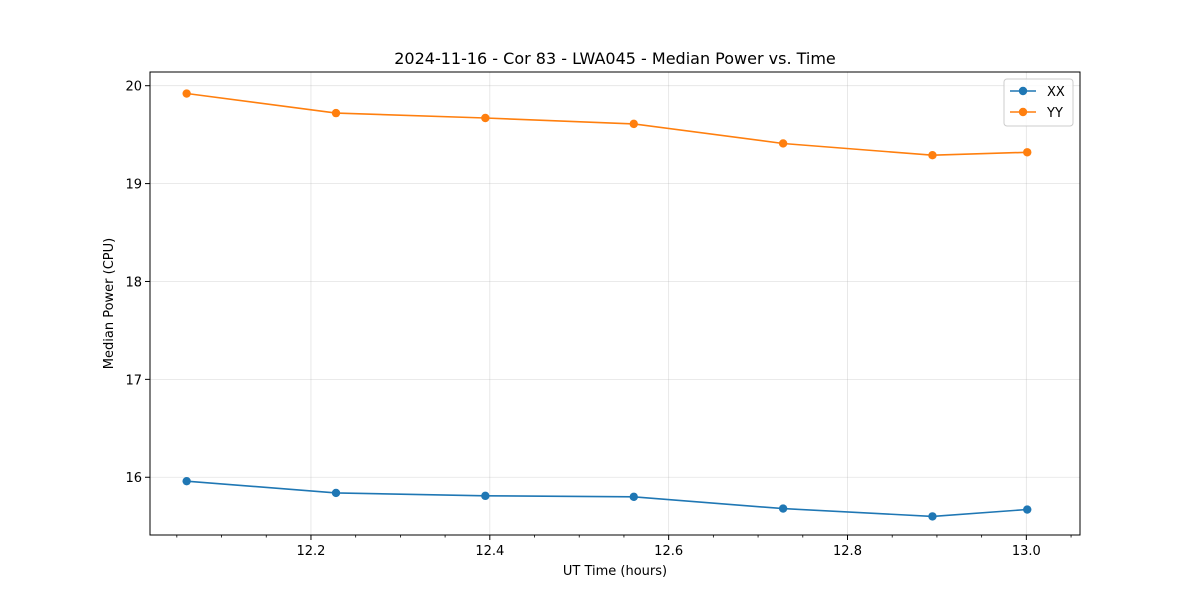  Describe the element at coordinates (109, 303) in the screenshot. I see `y-axis-label: Median Power (CPU)` at that location.